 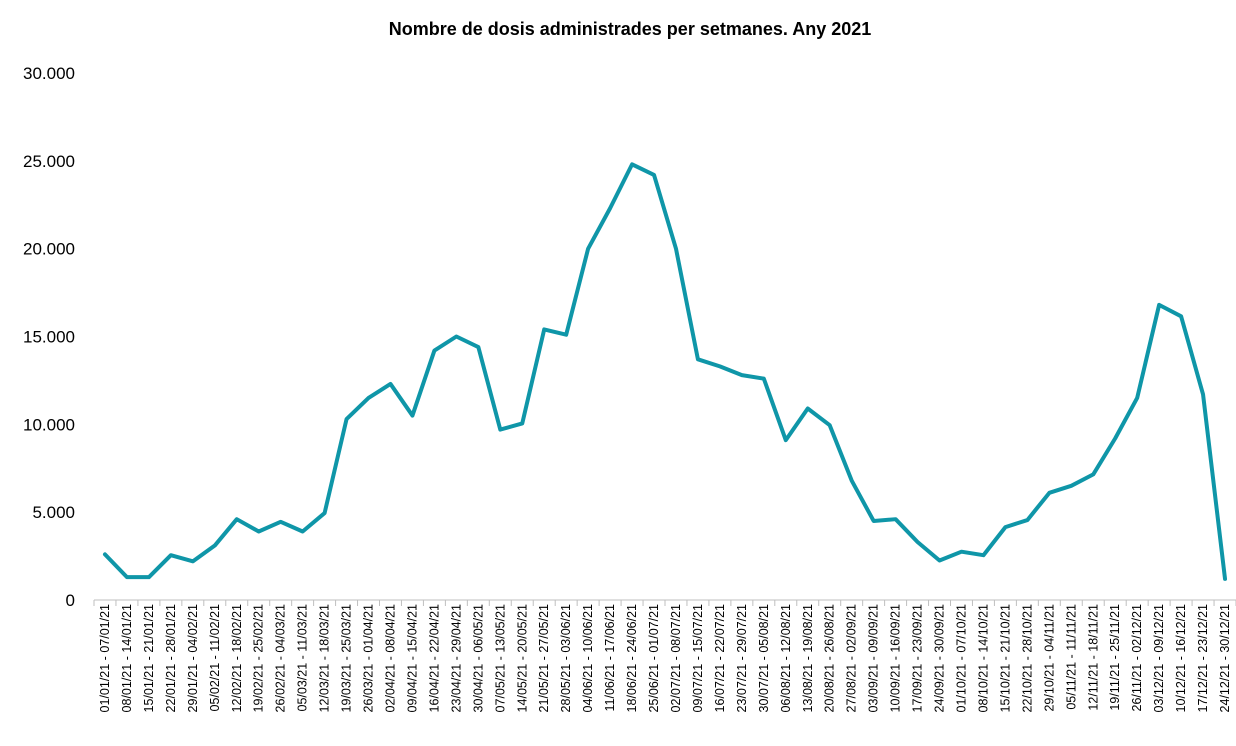 I want to click on x-tick-label: 04/06/21 - 10/06/21, so click(x=588, y=658).